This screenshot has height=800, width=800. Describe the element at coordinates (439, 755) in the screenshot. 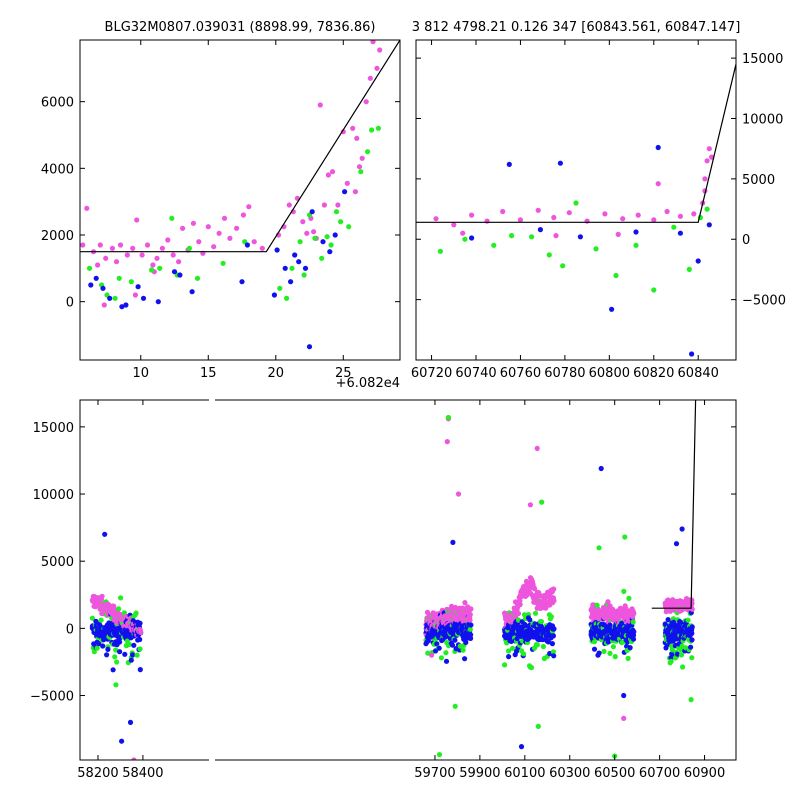

I see `point-green-1953` at that location.